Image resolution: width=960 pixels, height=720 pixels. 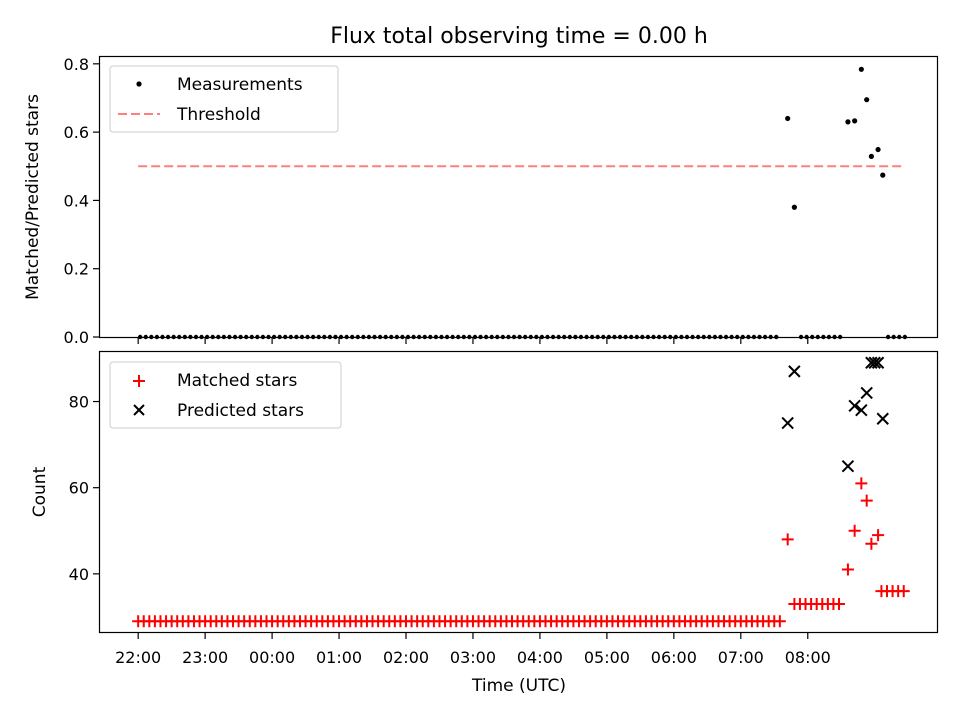 I want to click on bottom-y-tick-label: 60, so click(x=79, y=488).